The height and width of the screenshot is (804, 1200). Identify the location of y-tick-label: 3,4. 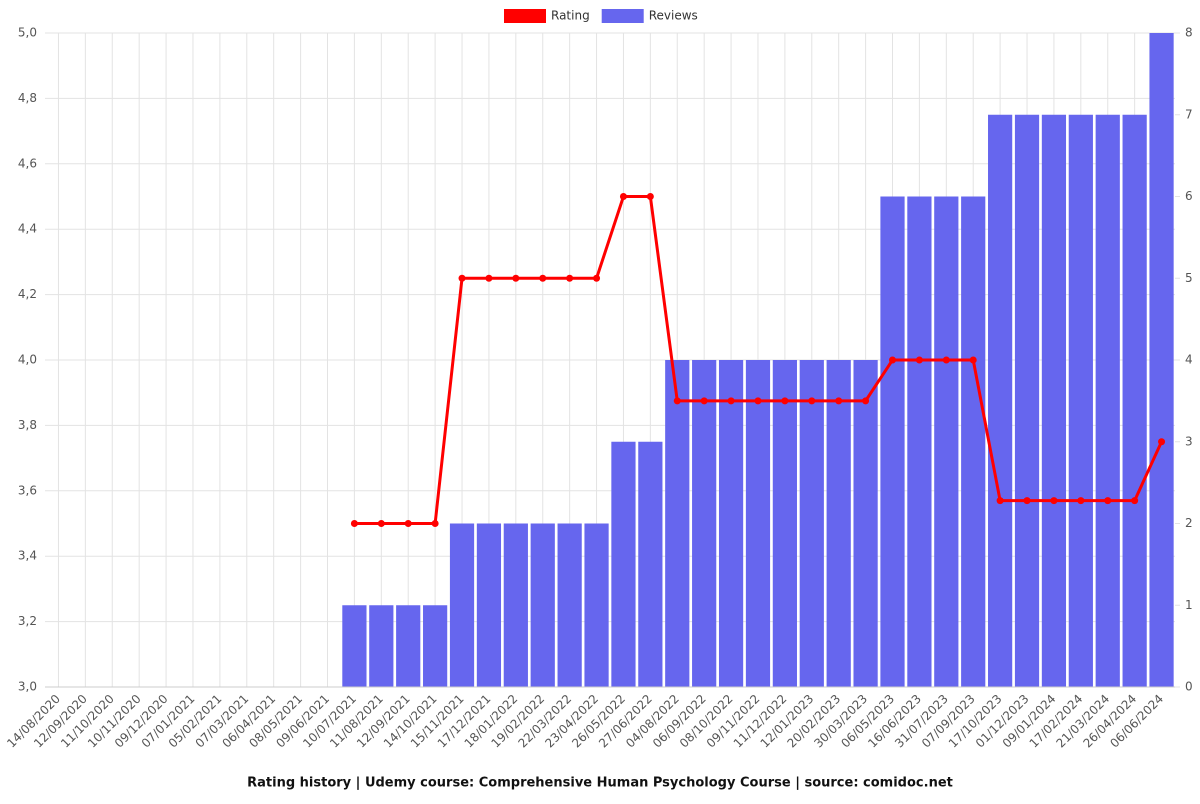
(27, 556).